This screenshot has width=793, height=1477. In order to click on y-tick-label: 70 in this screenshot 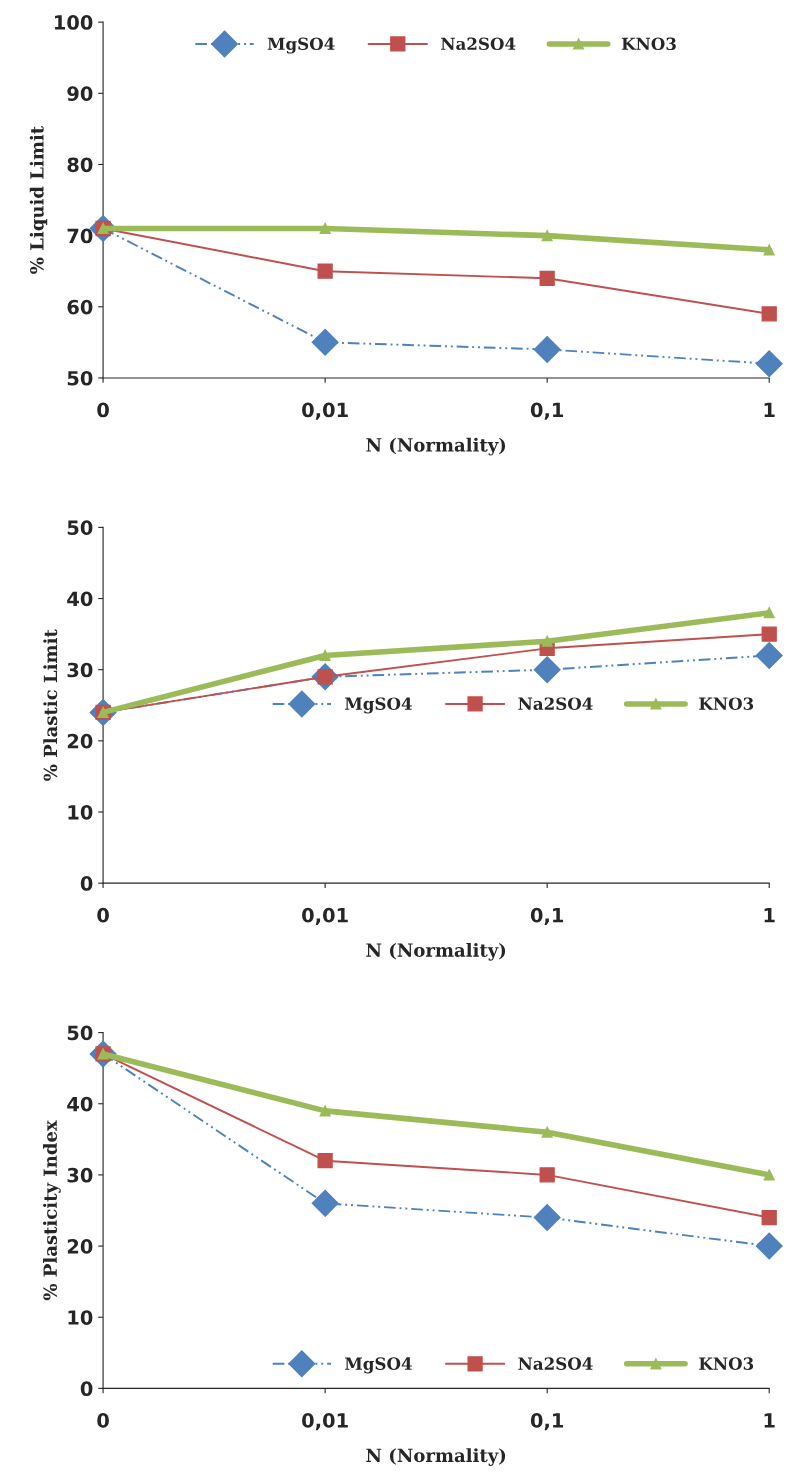, I will do `click(80, 236)`.